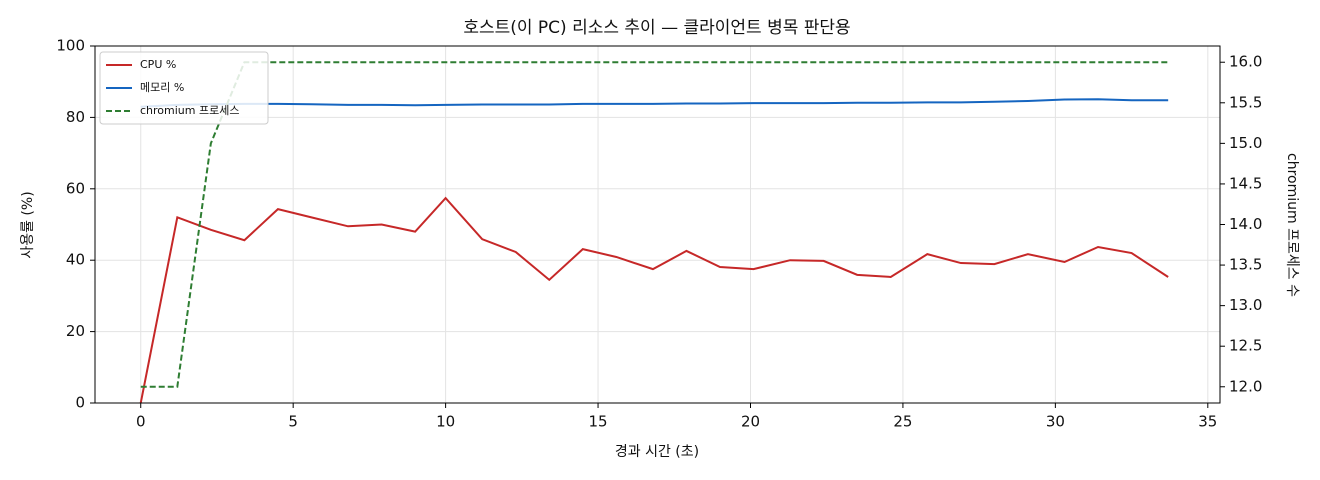 The width and height of the screenshot is (1320, 480). I want to click on x-tick-label: 10, so click(445, 422).